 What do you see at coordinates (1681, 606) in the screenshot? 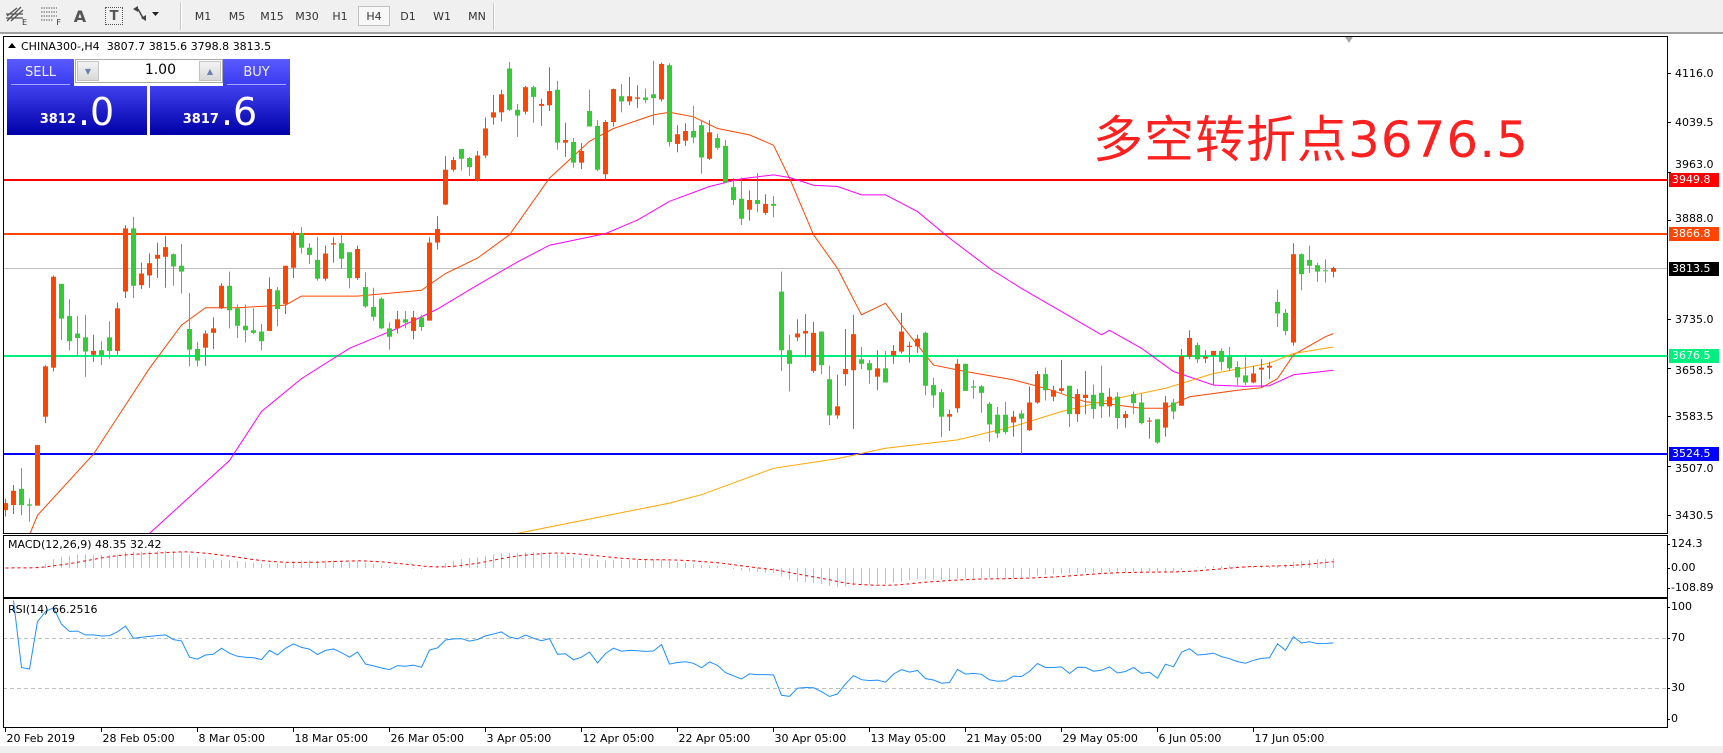
I see `rsi-axis-label: 100` at bounding box center [1681, 606].